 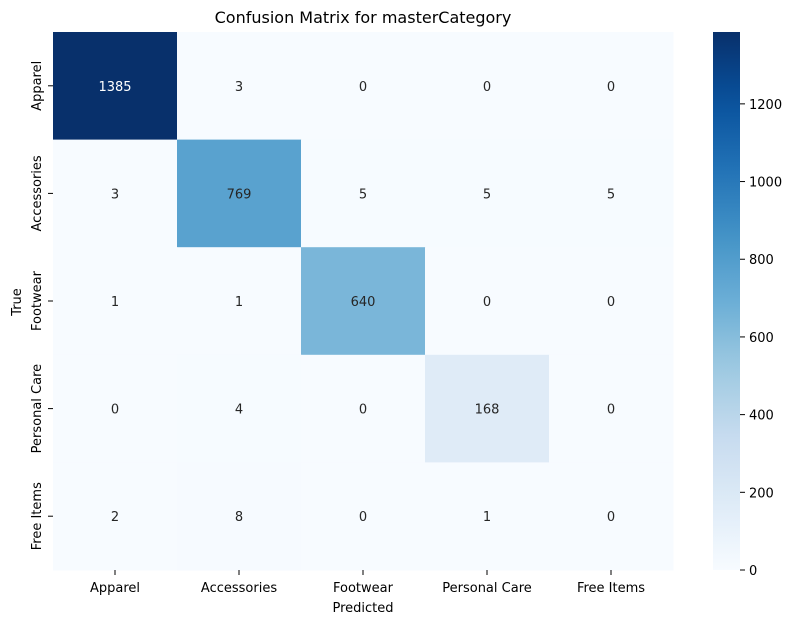 I want to click on x-tick-label: Footwear, so click(x=363, y=588).